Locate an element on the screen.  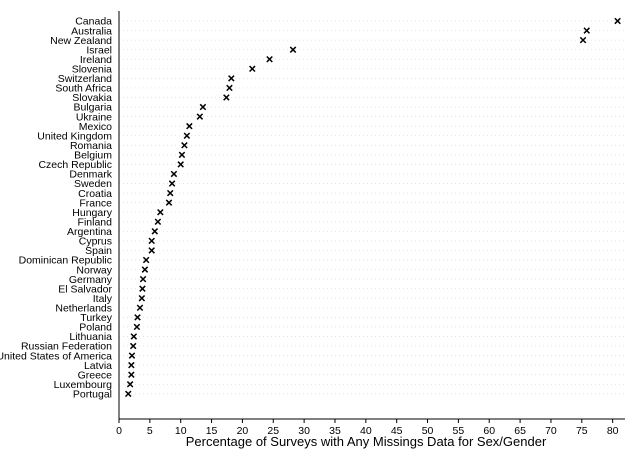
category-label-denmark: Denmark is located at coordinates (90, 175).